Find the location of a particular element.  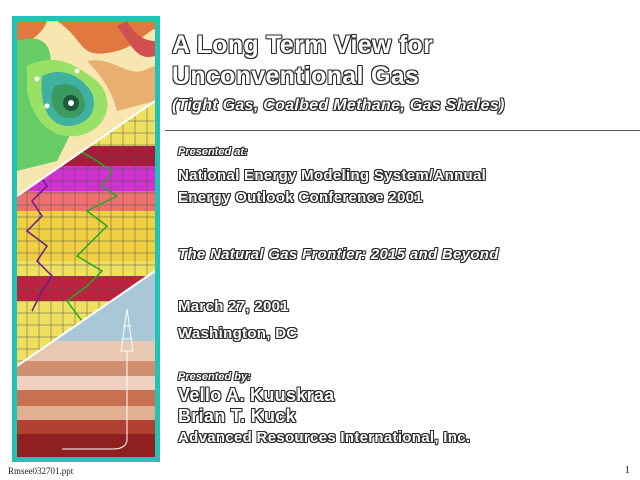

presentation-date: March 27, 2001 is located at coordinates (233, 306).